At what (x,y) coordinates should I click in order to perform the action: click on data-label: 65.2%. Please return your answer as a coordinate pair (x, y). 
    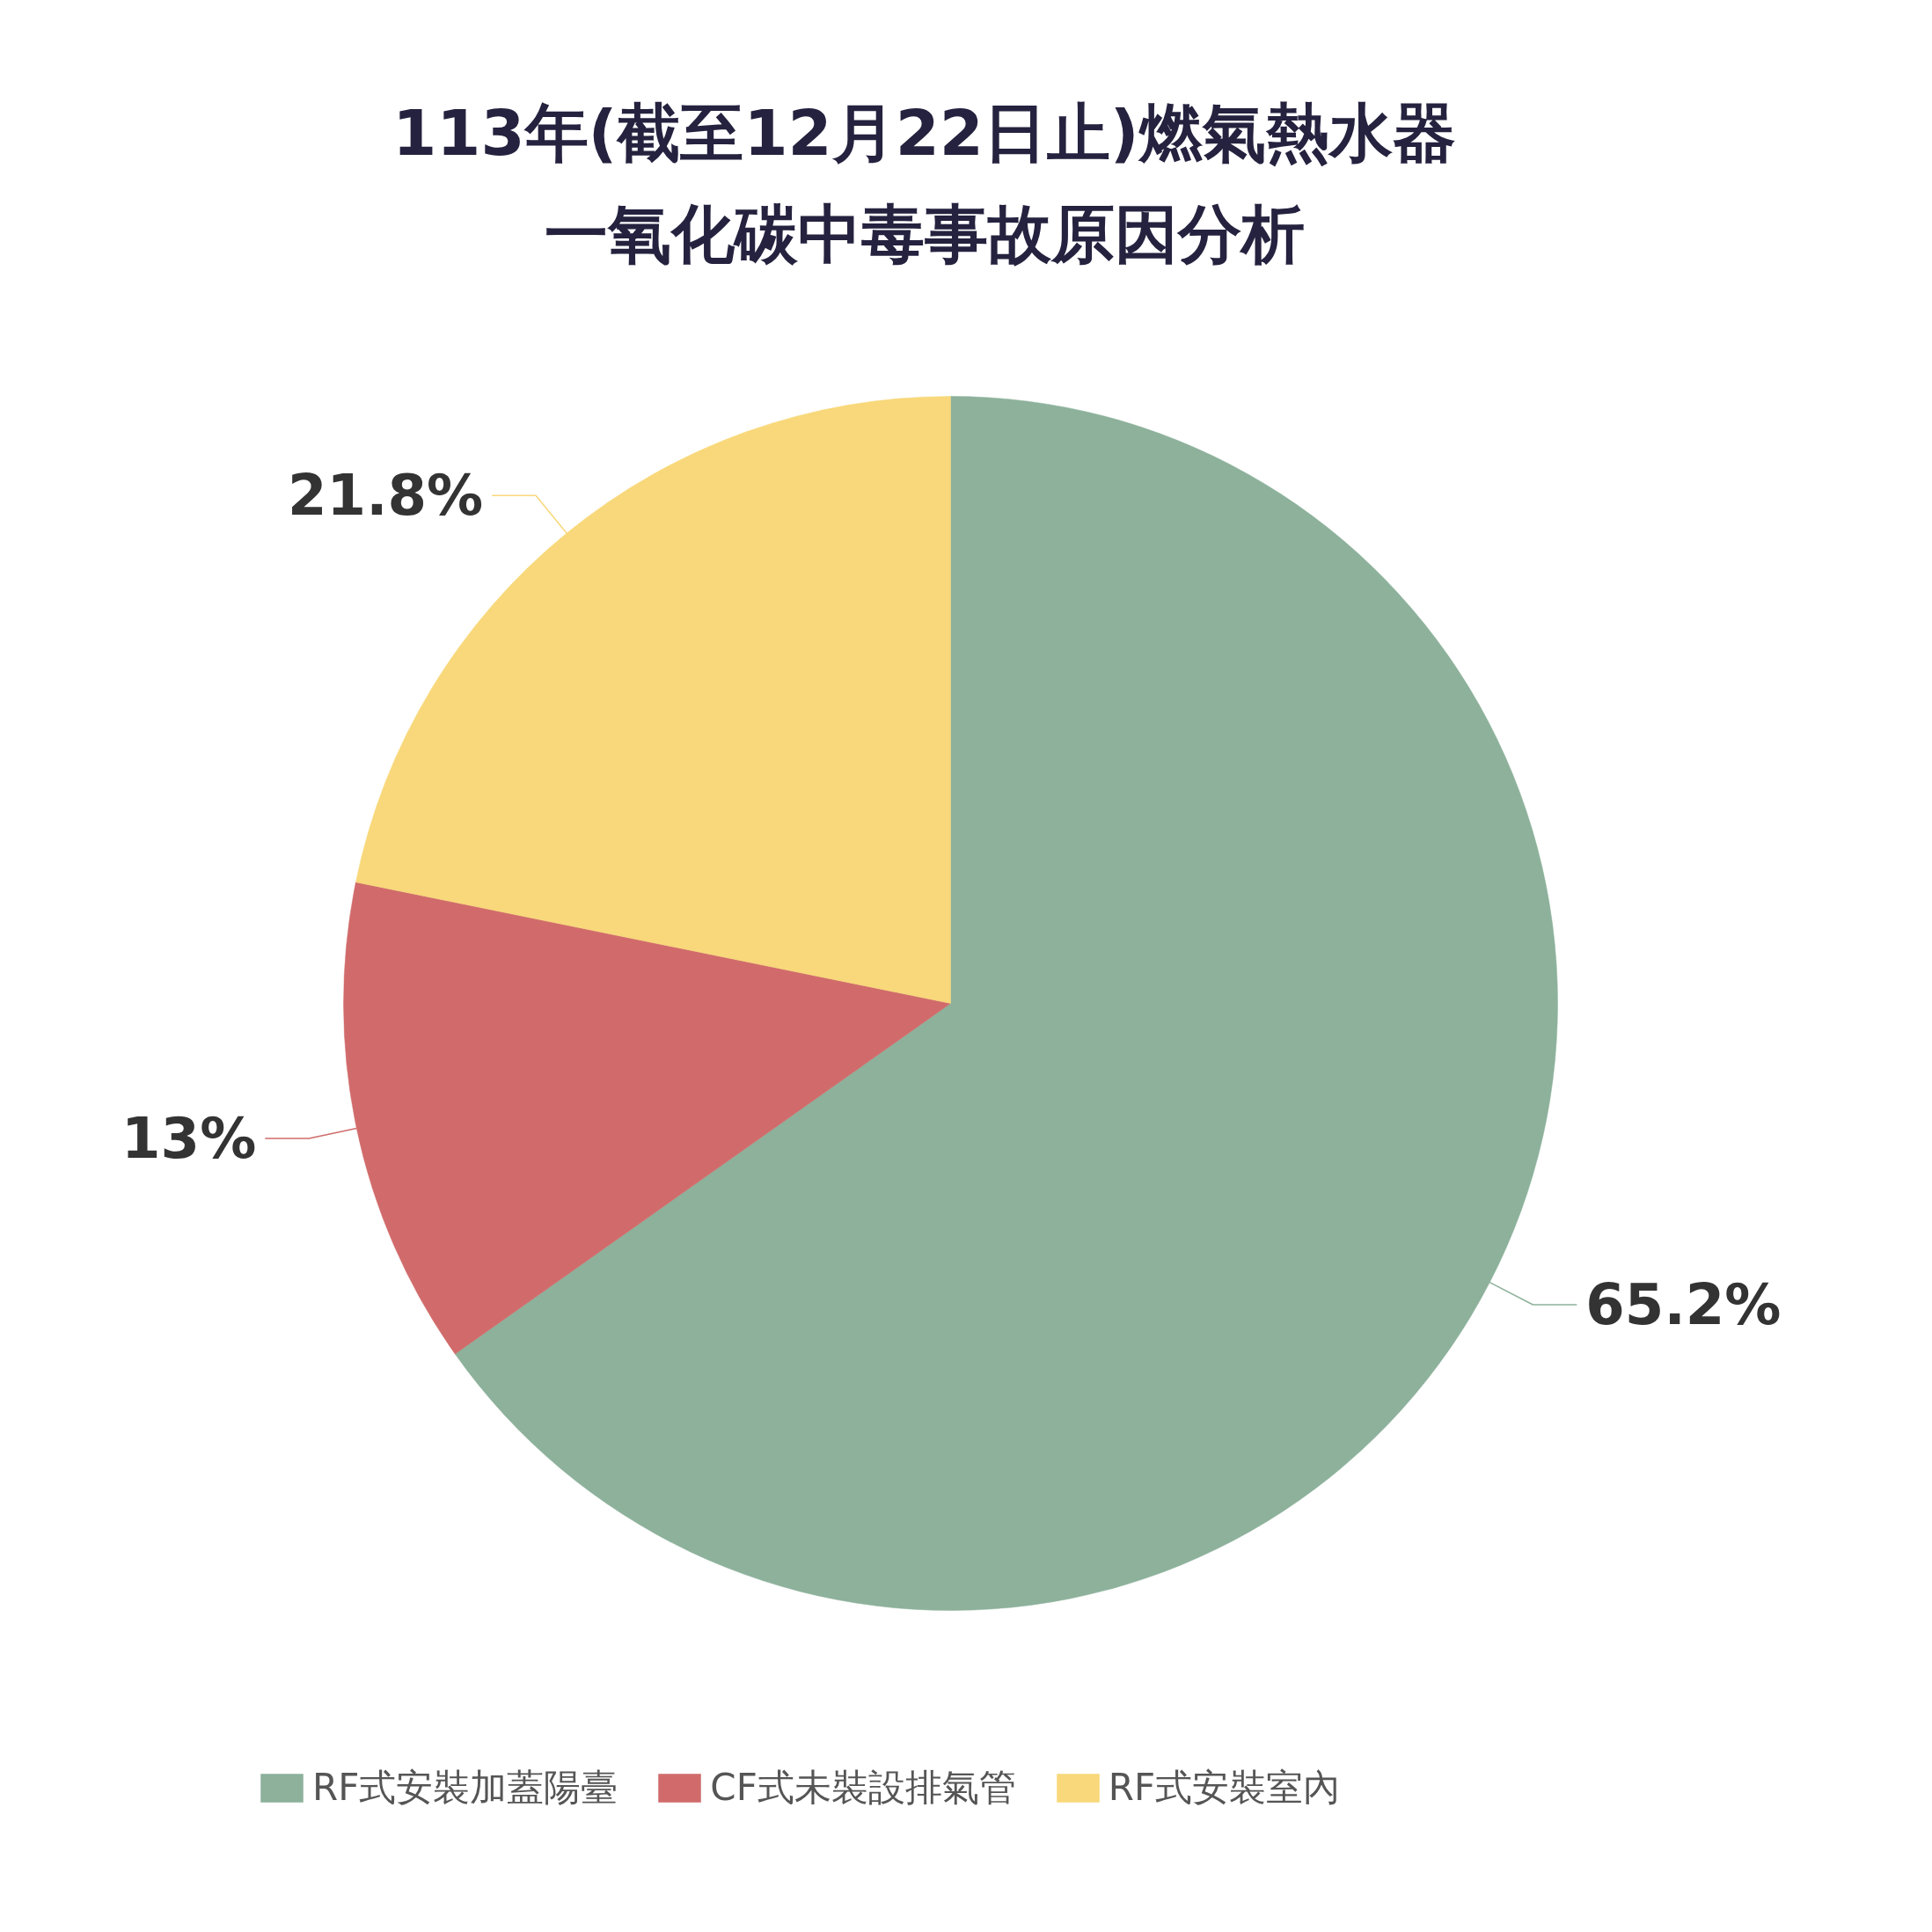
    Looking at the image, I should click on (1683, 1304).